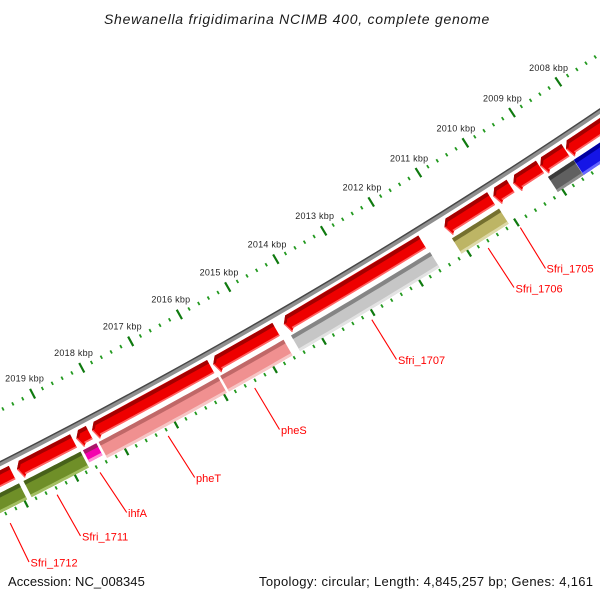 This screenshot has width=600, height=600. What do you see at coordinates (539, 290) in the screenshot?
I see `svg-text: Sfri_1706` at bounding box center [539, 290].